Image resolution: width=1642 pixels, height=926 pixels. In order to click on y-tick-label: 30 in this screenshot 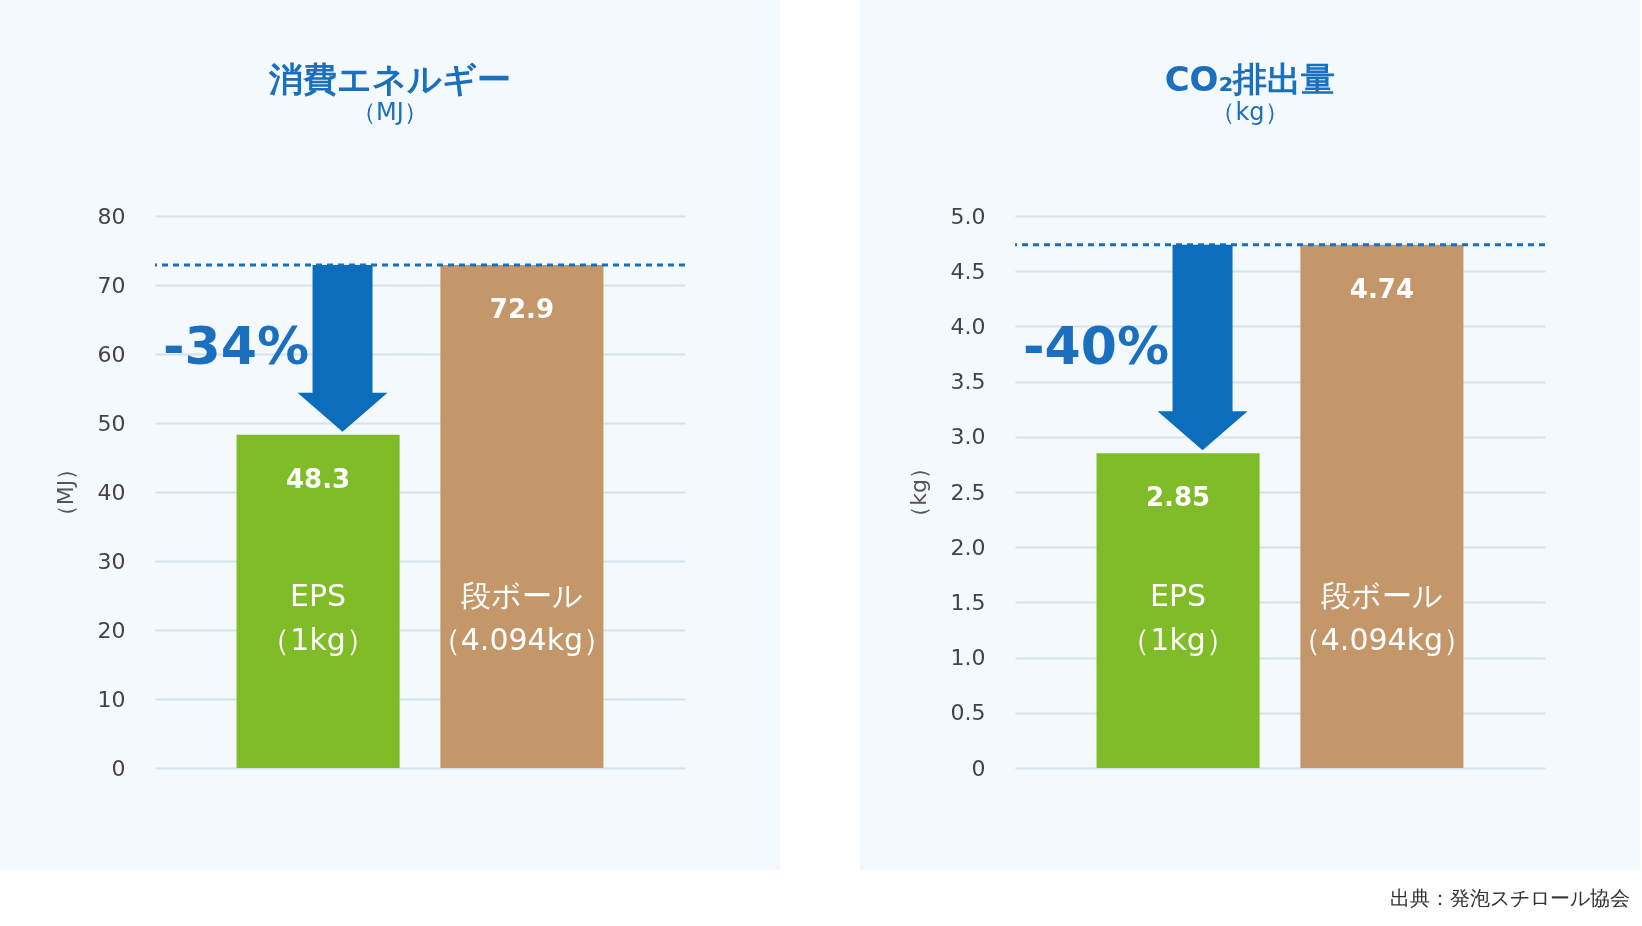, I will do `click(111, 561)`.